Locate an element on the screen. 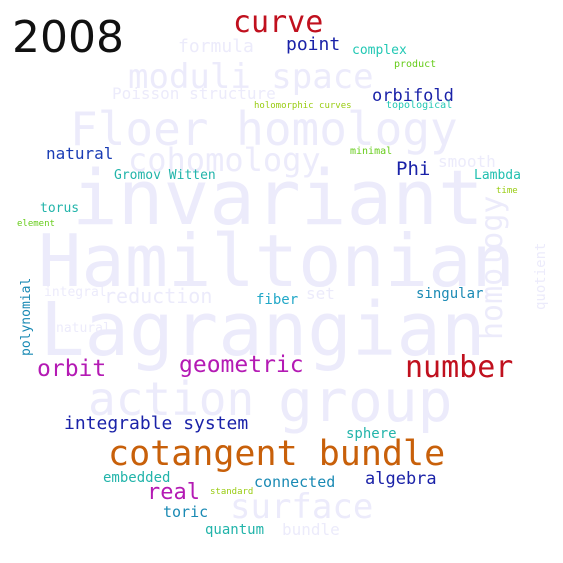 This screenshot has width=563, height=563. word-element: element is located at coordinates (36, 224).